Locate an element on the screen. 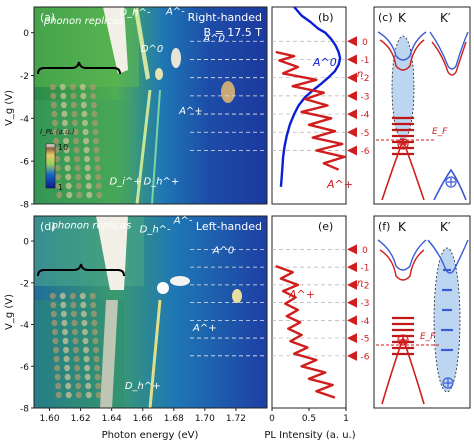 This screenshot has height=446, width=474. band-panel-f: (f) K K′ E_F is located at coordinates (422, 312).